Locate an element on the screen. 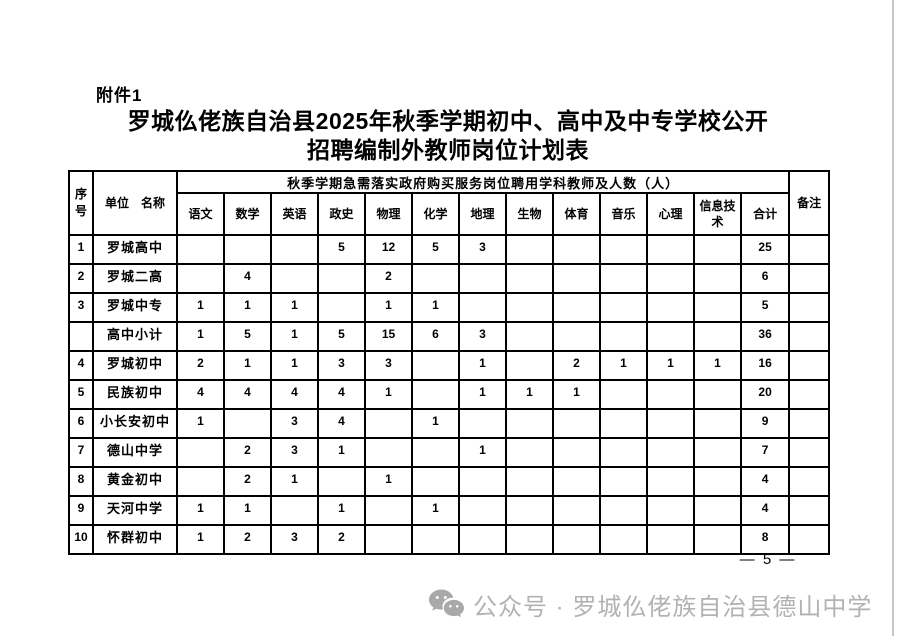  header-subject-chinese: 语文 is located at coordinates (200, 214).